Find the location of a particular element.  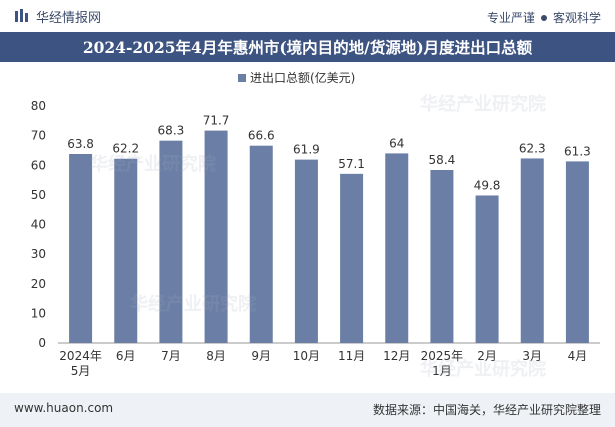

x-tick-label-line: 2月 is located at coordinates (487, 356).